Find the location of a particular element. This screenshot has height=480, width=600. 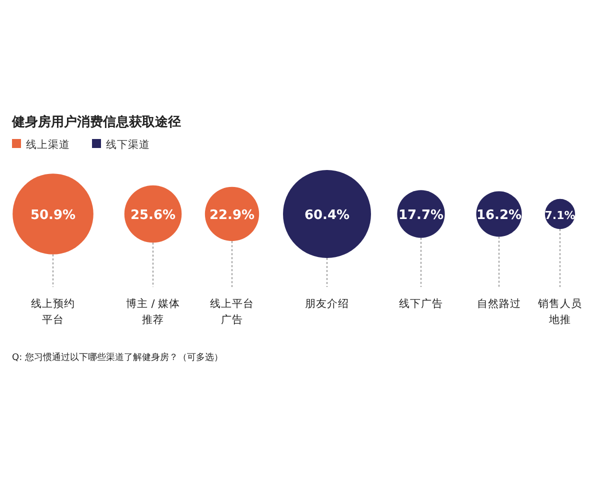

data-label: 60.4% is located at coordinates (327, 215).